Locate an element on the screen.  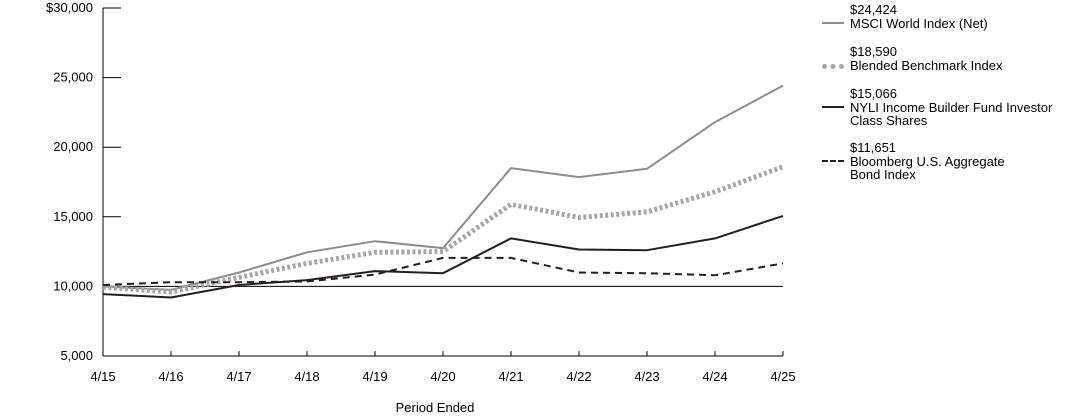
y-tick-label: 20,000 is located at coordinates (73, 146).